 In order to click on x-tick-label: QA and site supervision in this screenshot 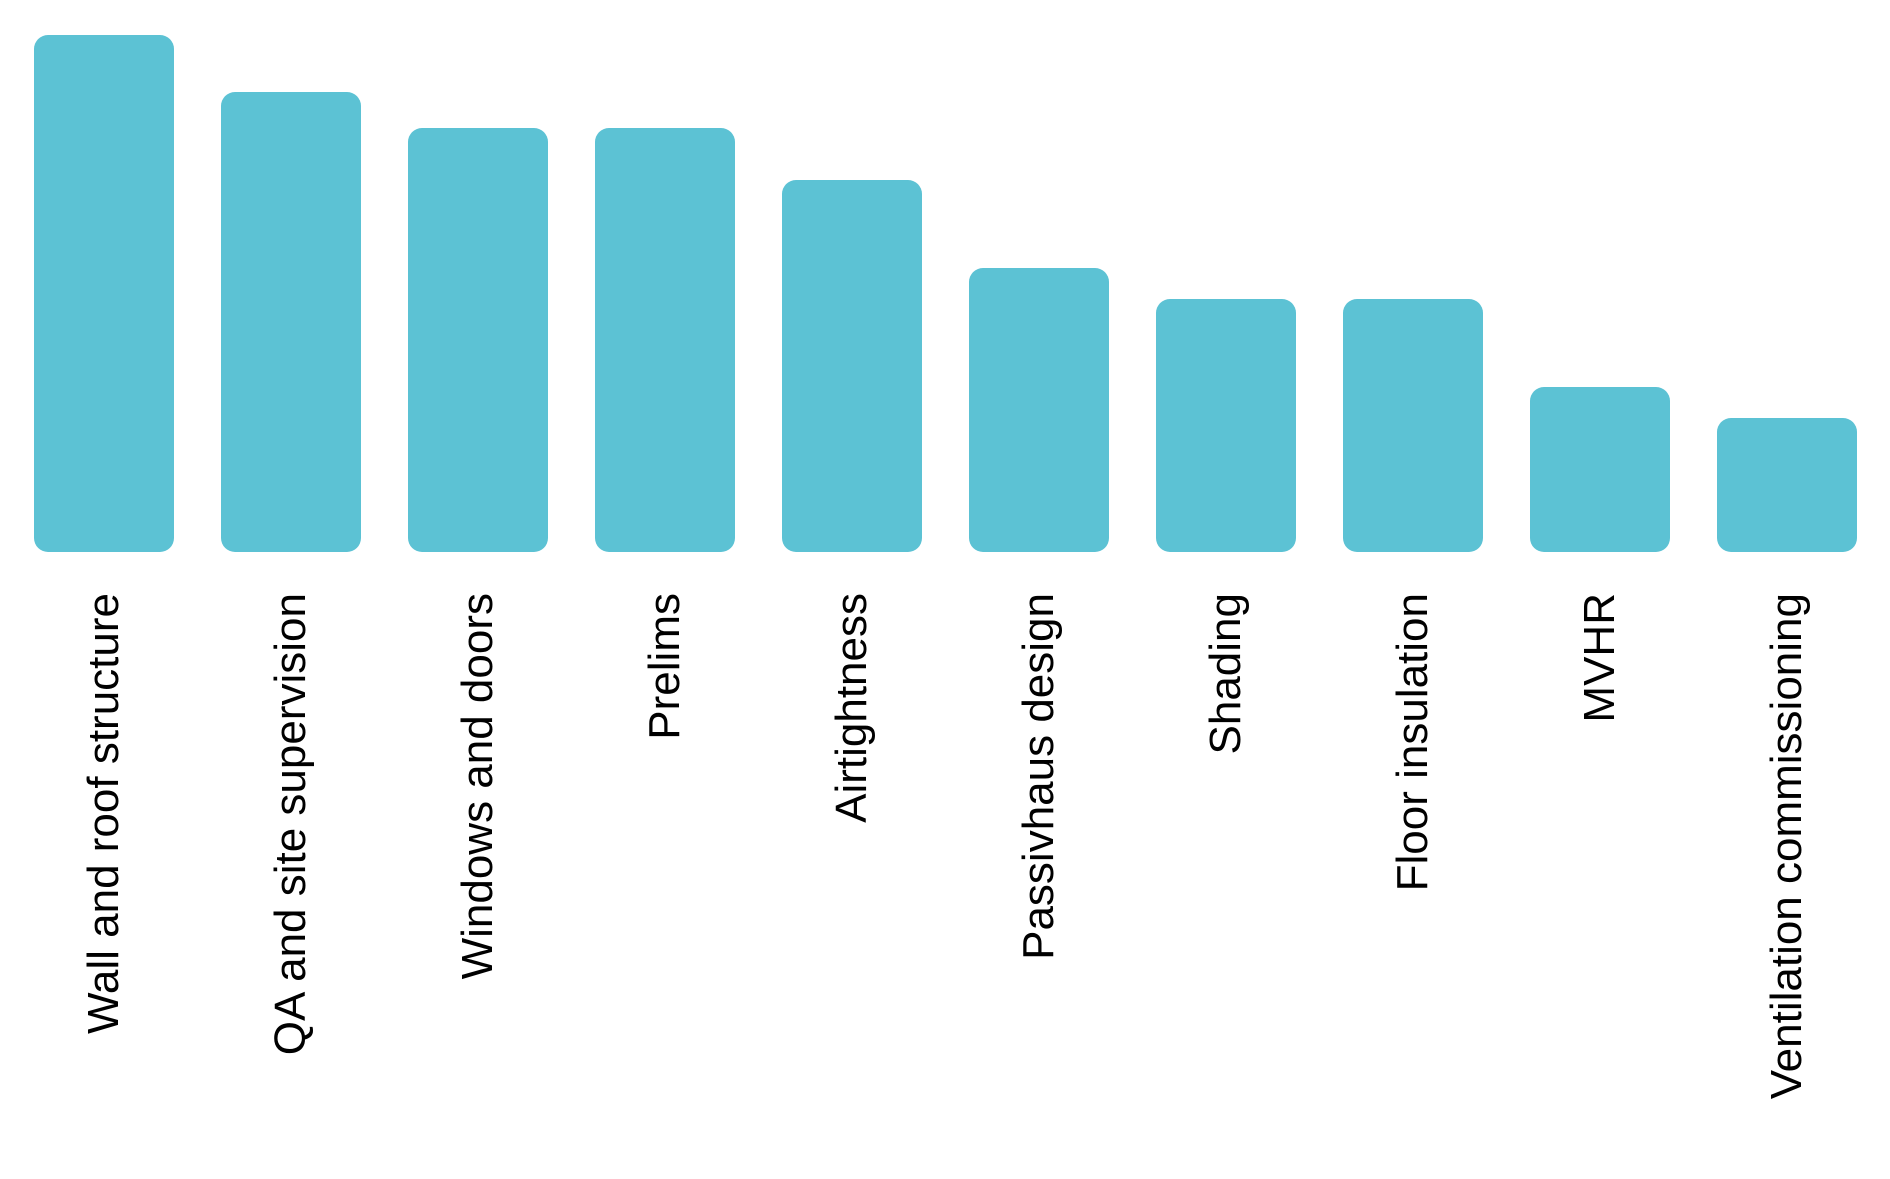, I will do `click(290, 824)`.